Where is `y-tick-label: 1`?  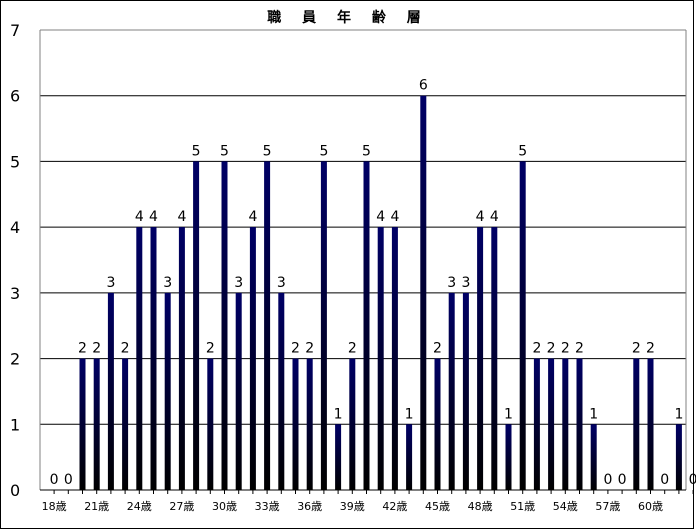
y-tick-label: 1 is located at coordinates (15, 424).